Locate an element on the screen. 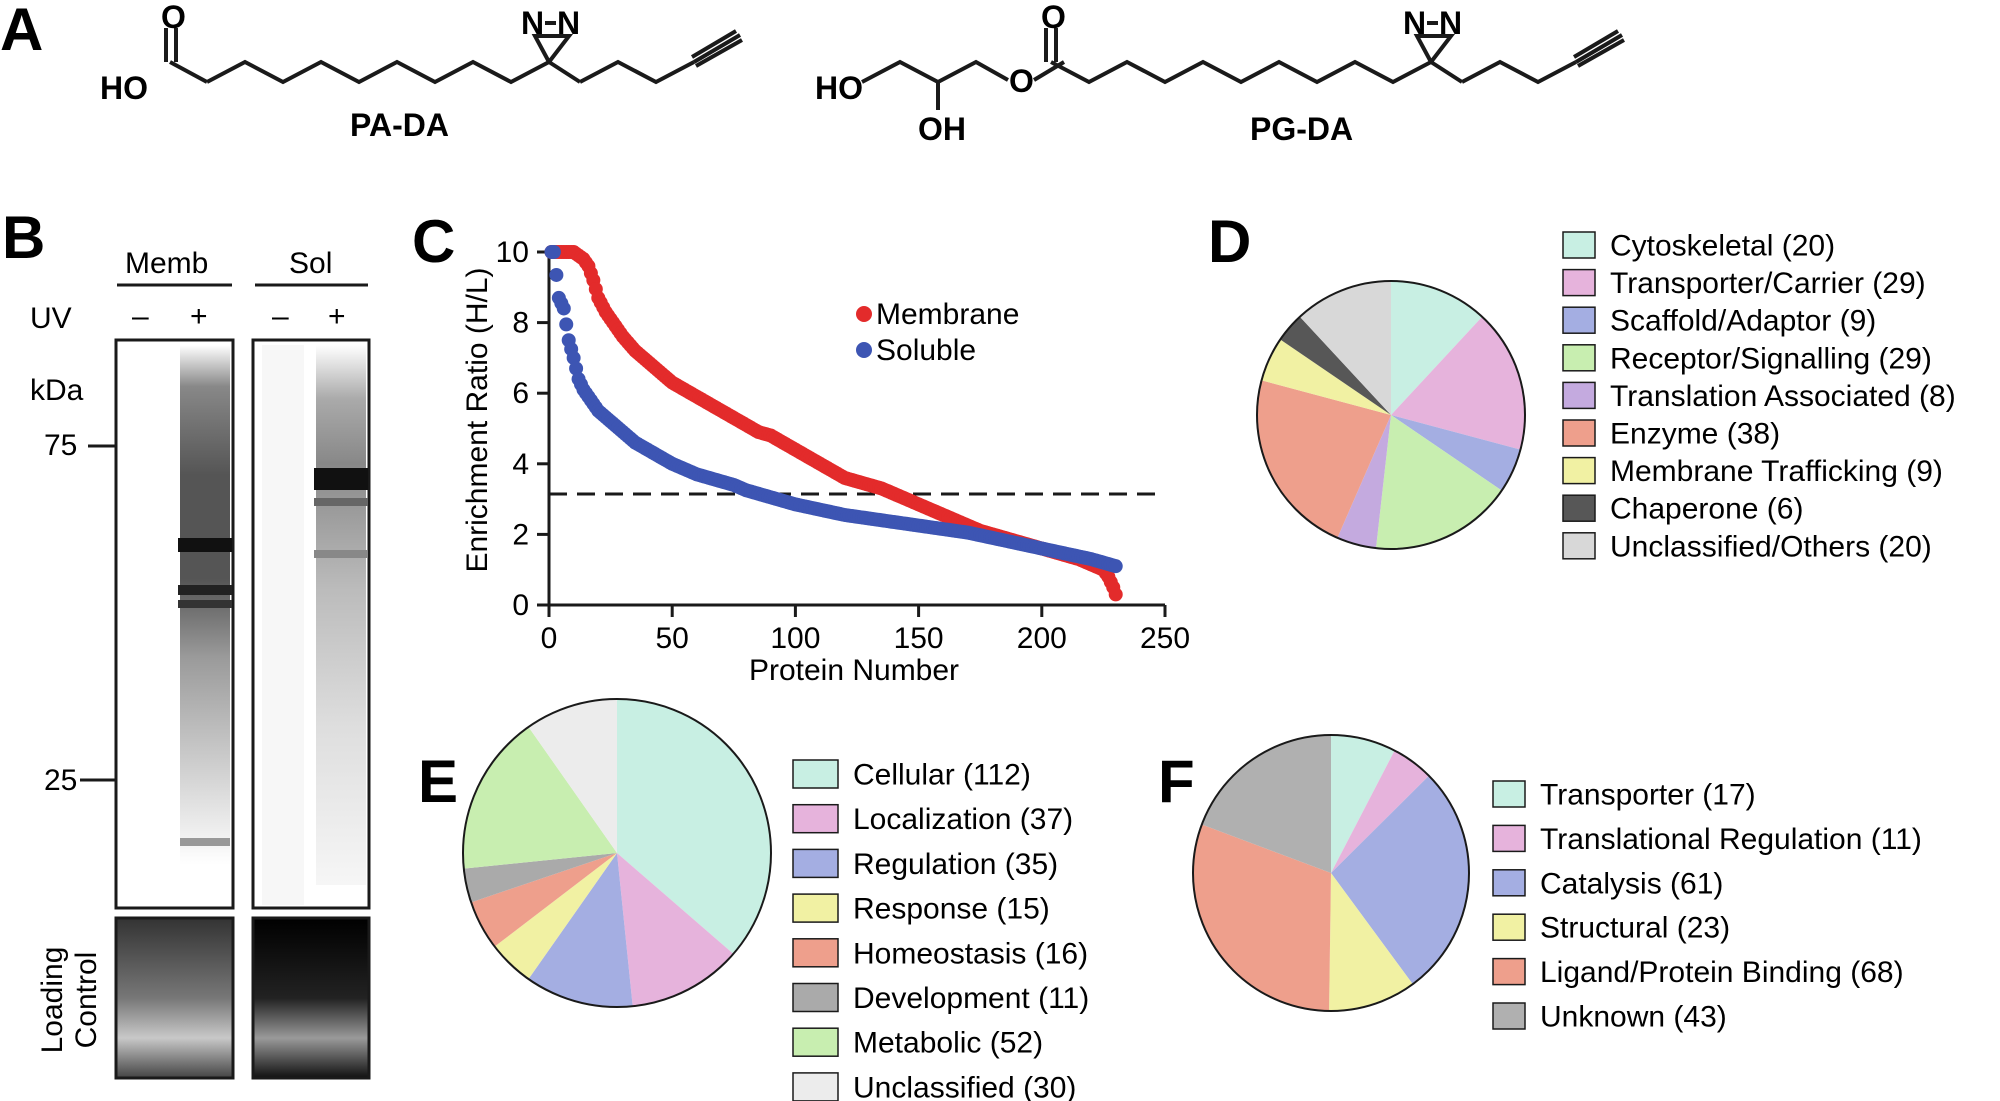  pie-f is located at coordinates (1331, 873).